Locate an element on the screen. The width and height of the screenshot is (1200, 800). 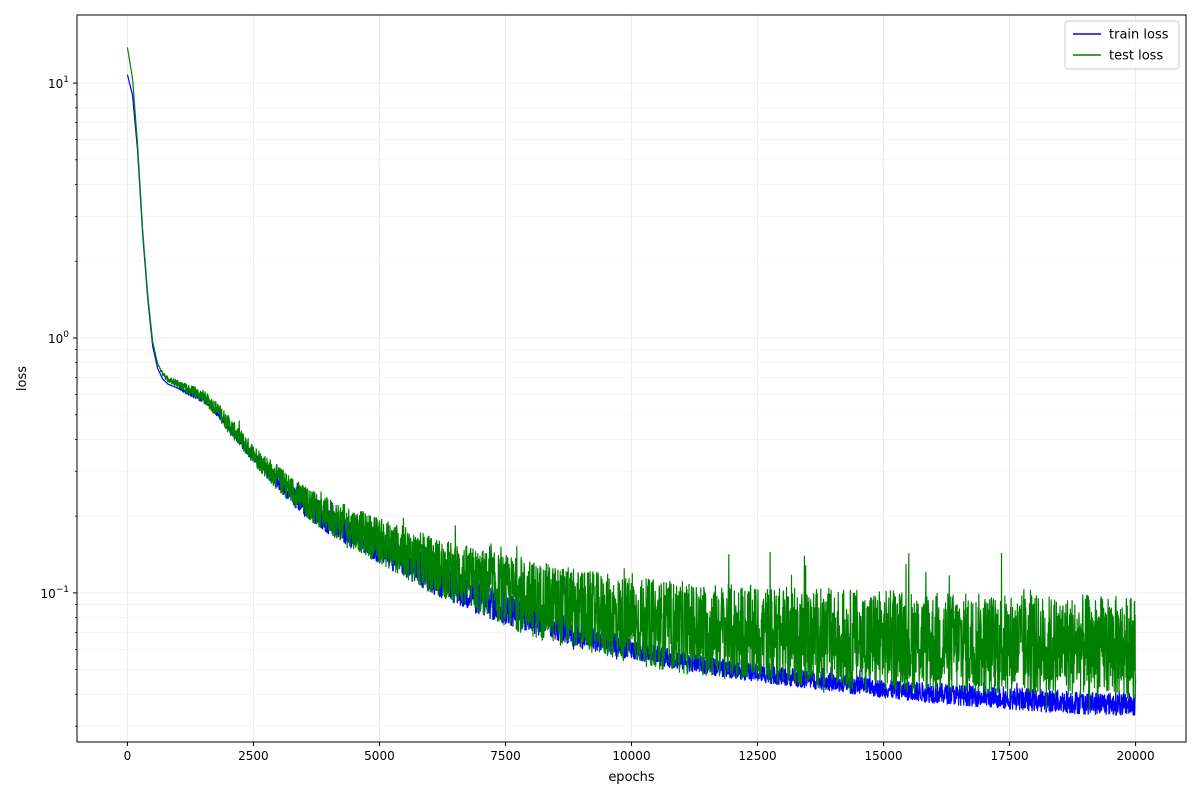
x-tick-label: 5000 is located at coordinates (379, 756).